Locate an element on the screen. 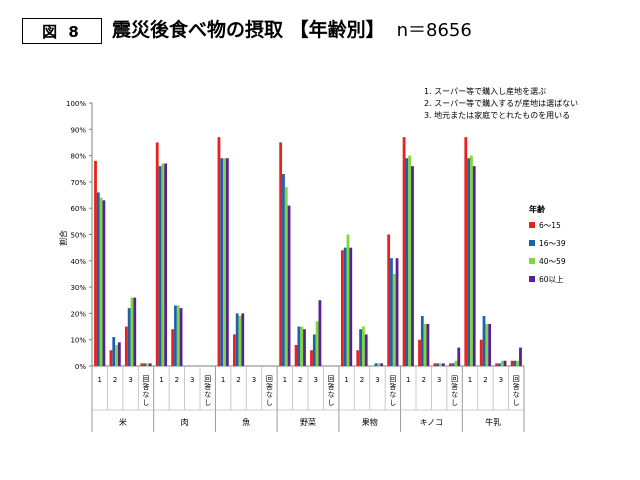 Image resolution: width=640 pixels, height=480 pixels. y-tick-label: 20% is located at coordinates (78, 314).